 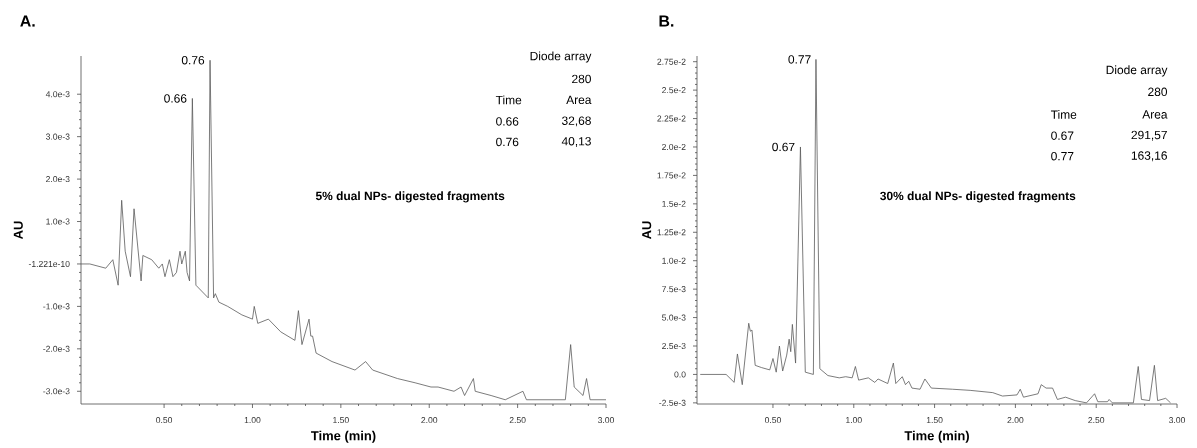 I want to click on y-tick-label: -2.0e-3, so click(x=56, y=348).